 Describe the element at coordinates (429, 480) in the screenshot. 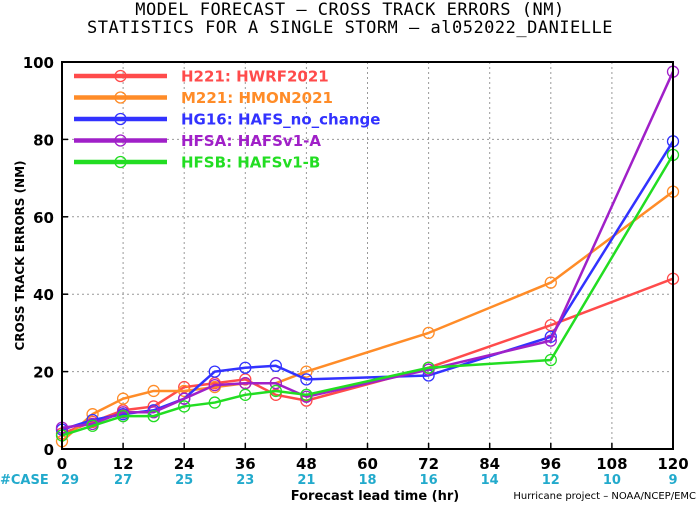

I see `case-count: 16` at that location.